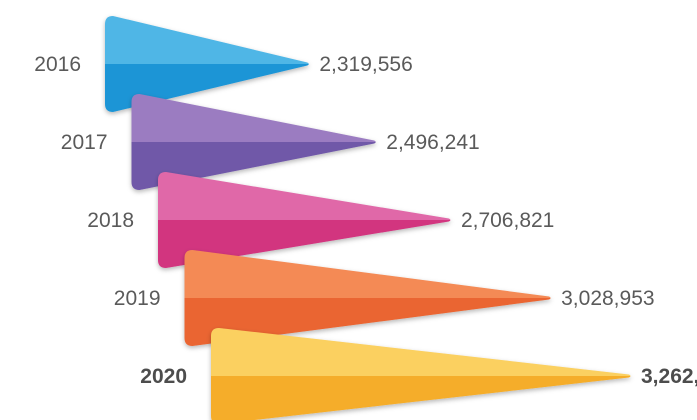  I want to click on value-label-2016: 2,319,556, so click(365, 64).